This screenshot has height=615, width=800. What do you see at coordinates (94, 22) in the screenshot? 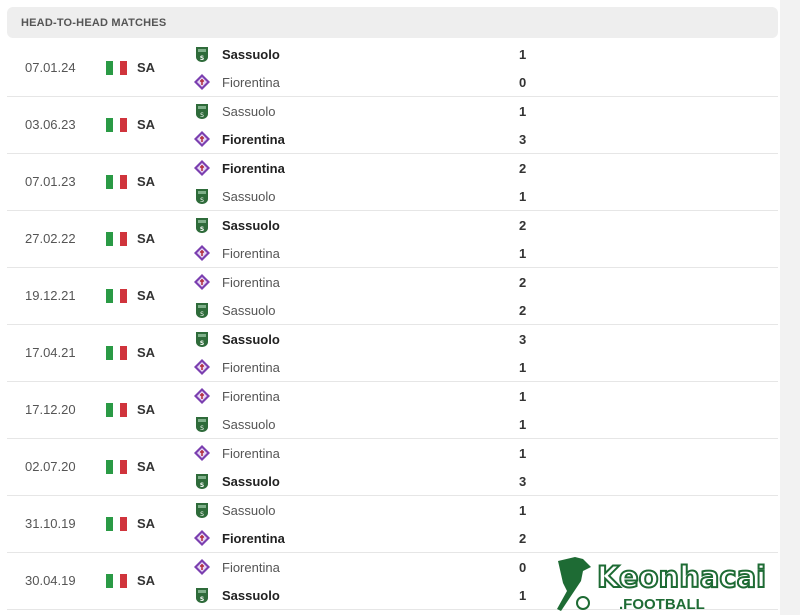
I see `section-title: HEAD-TO-HEAD MATCHES` at bounding box center [94, 22].